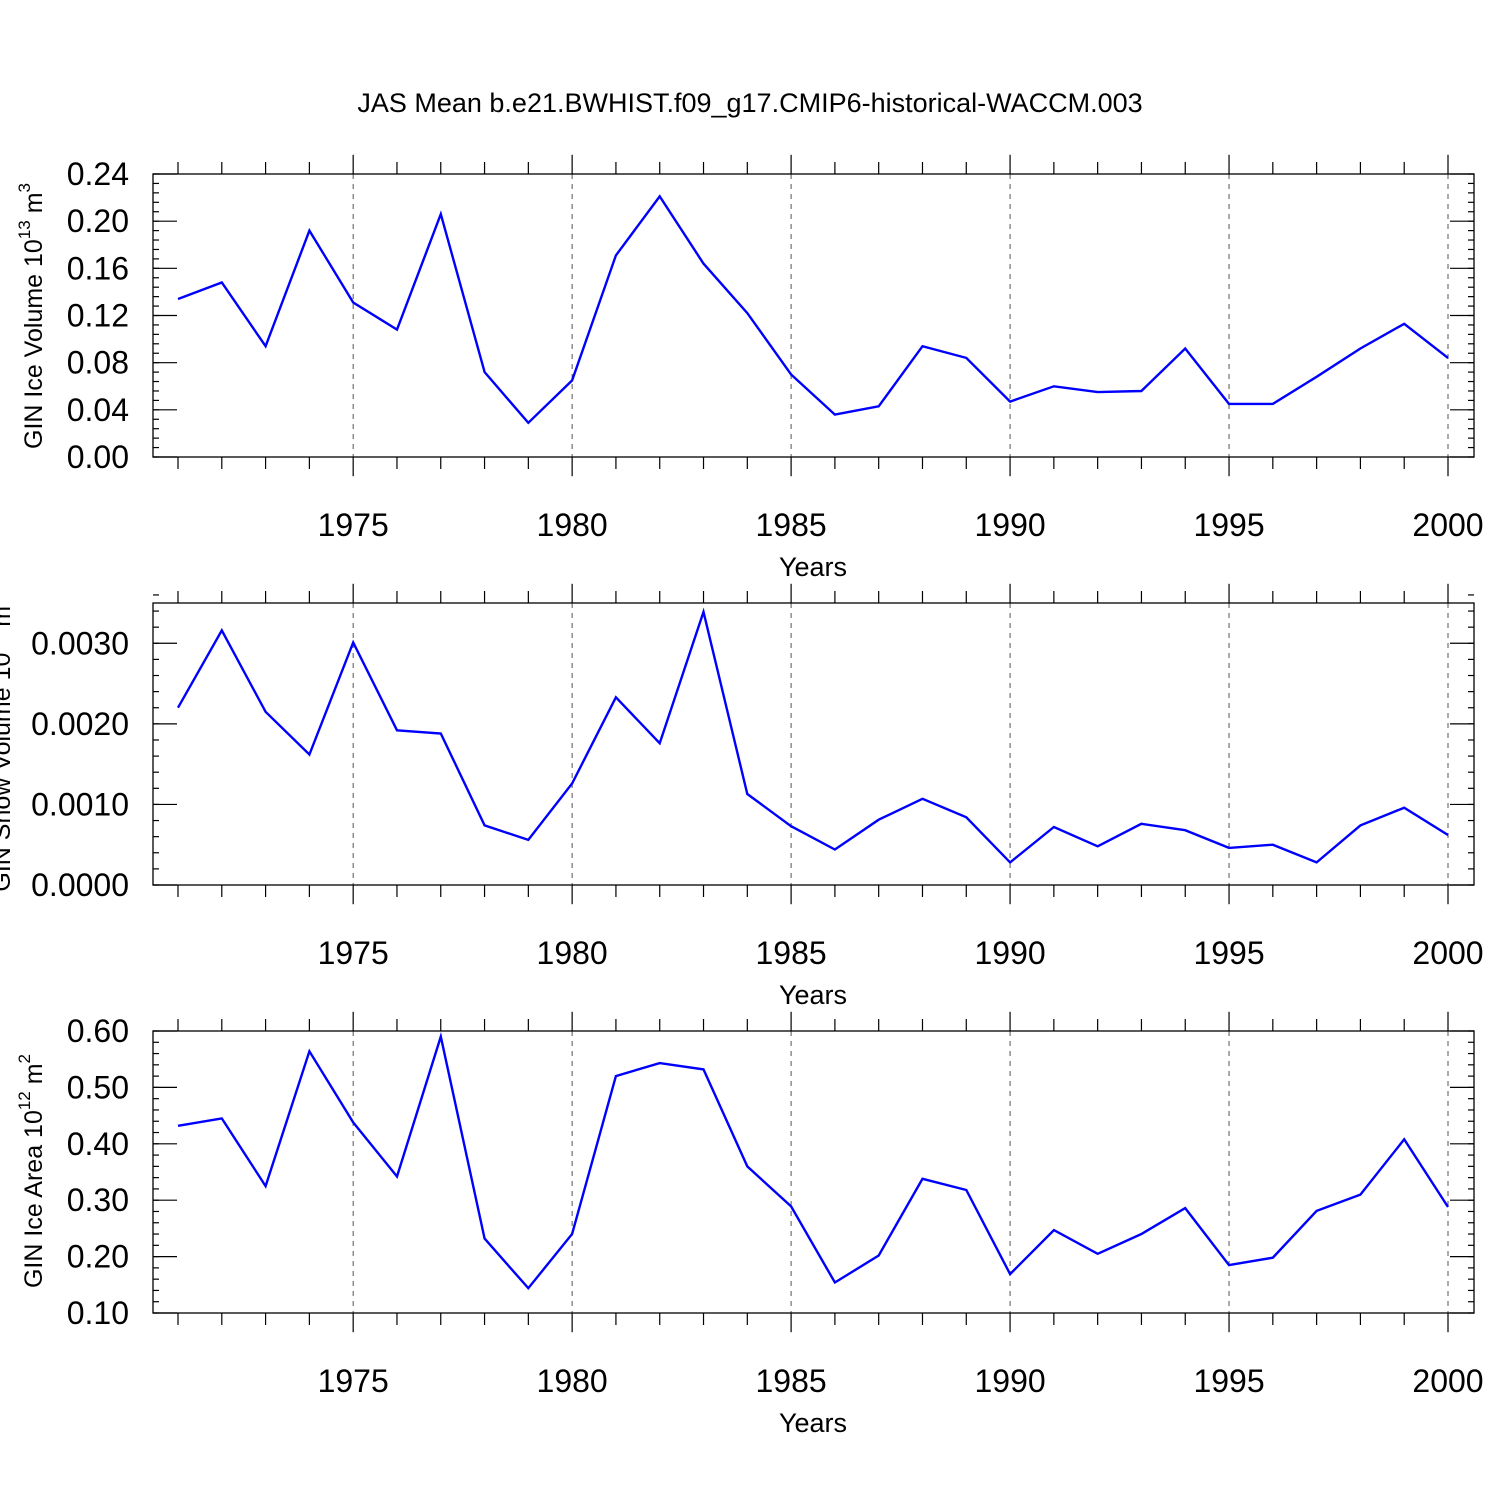  I want to click on ice-area-y-tick-label: 0.50, so click(98, 1087).